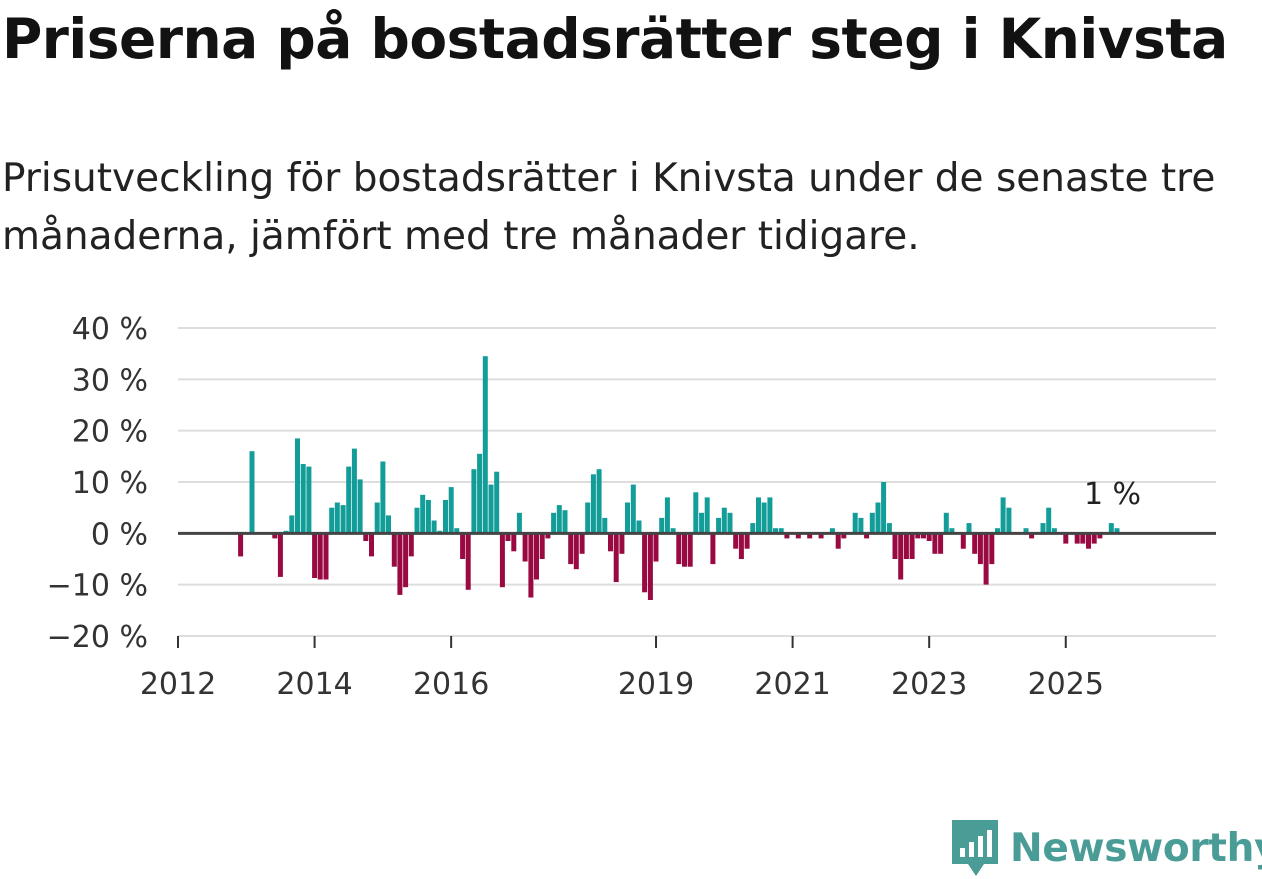 The width and height of the screenshot is (1262, 879). I want to click on y-tick-label: −20 %, so click(97, 637).